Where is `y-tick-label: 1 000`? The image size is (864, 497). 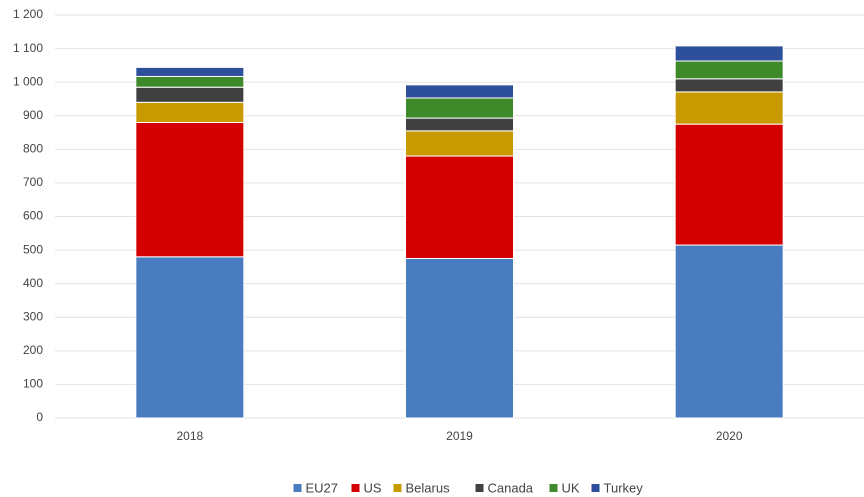
y-tick-label: 1 000 is located at coordinates (28, 81).